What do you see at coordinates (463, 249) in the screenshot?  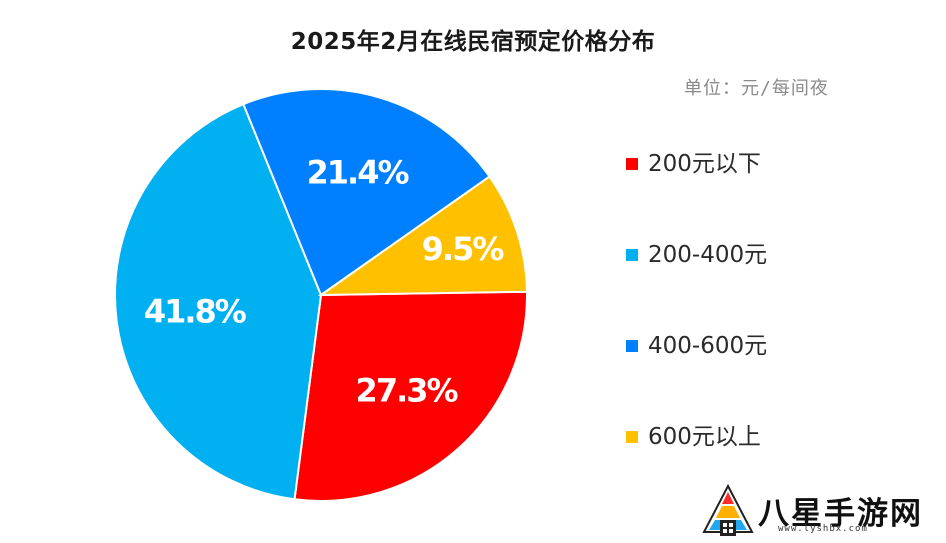 I see `slice-over-600-label: 9.5%` at bounding box center [463, 249].